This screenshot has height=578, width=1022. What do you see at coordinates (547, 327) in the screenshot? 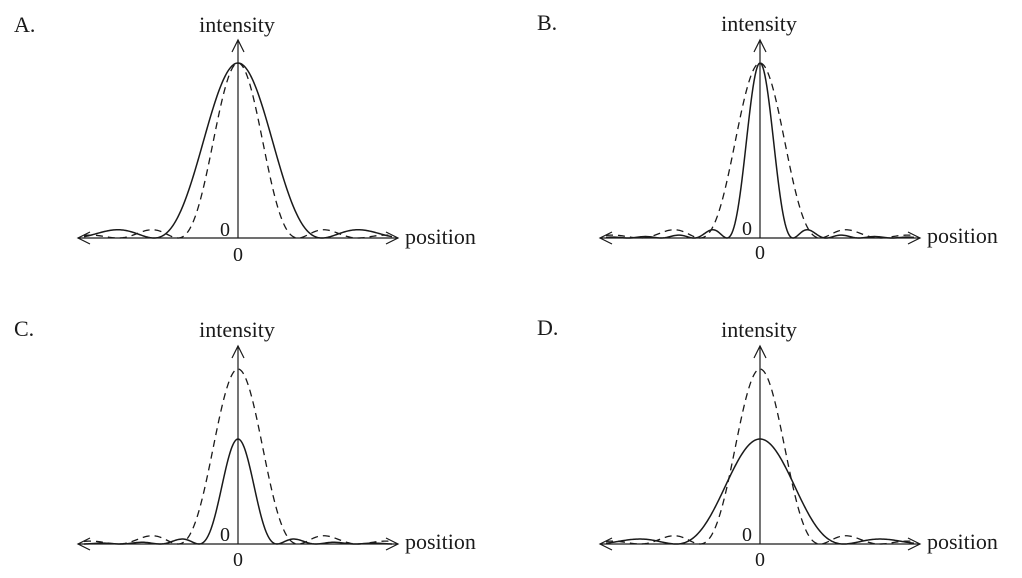
I see `panel-letter: D.` at bounding box center [547, 327].